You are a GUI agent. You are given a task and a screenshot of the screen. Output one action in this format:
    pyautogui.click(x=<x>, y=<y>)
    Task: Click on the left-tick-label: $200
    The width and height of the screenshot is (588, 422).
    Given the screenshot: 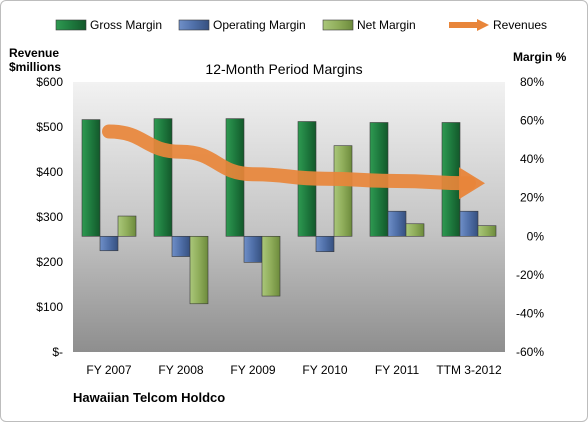 What is the action you would take?
    pyautogui.click(x=49, y=262)
    